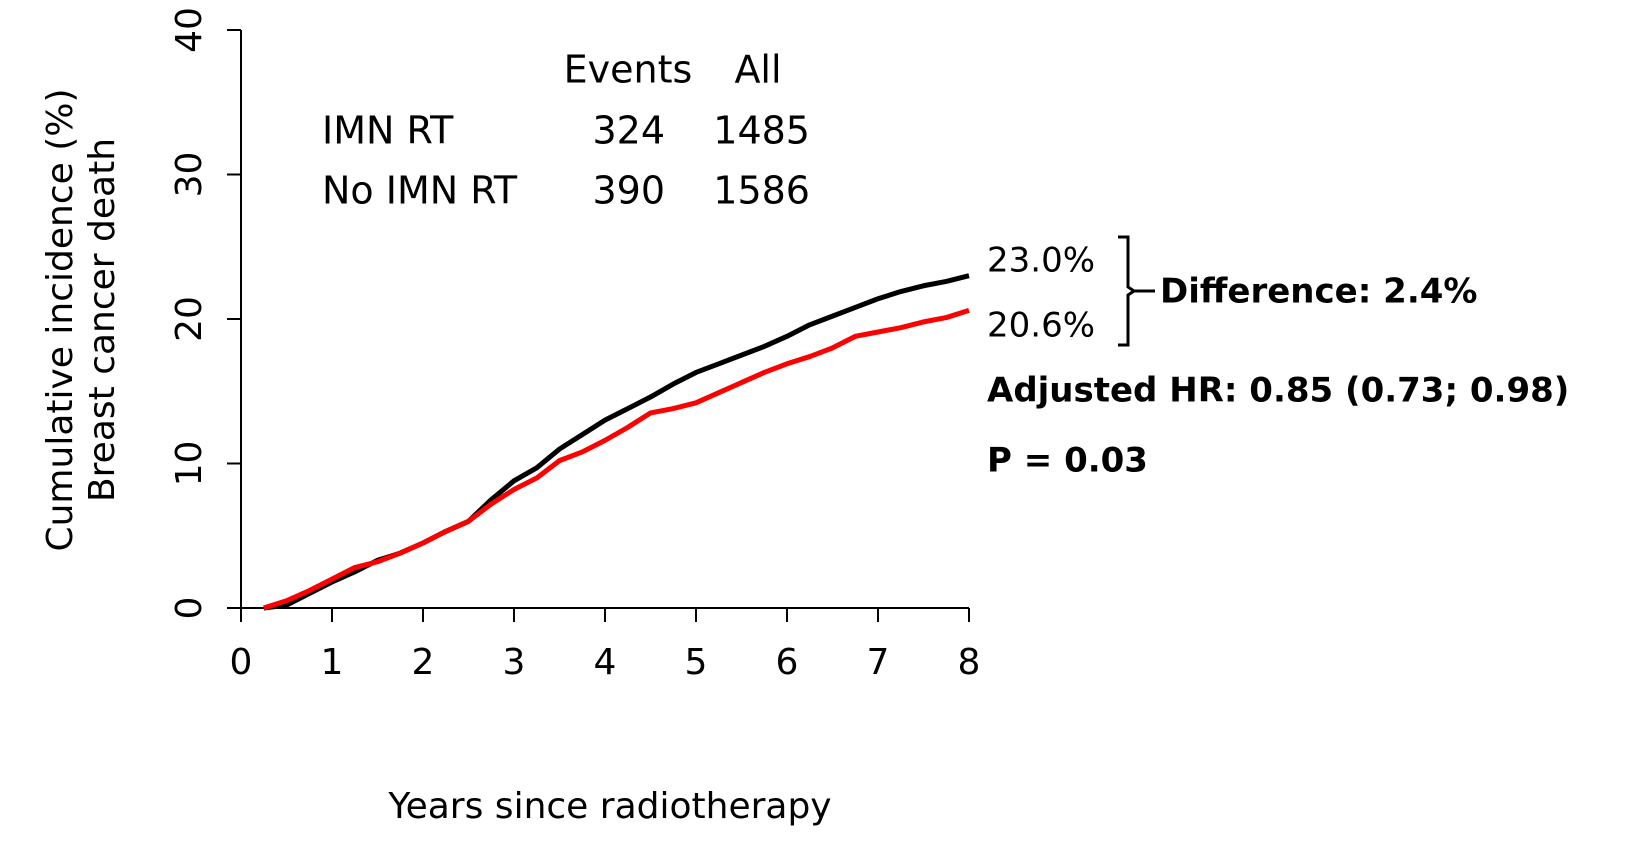  I want to click on annotation: P = 0.03, so click(1067, 461).